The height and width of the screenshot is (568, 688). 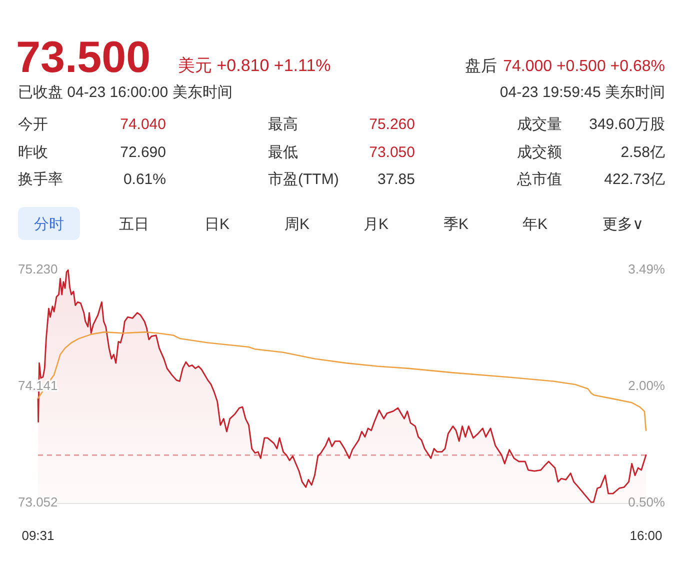 What do you see at coordinates (143, 124) in the screenshot?
I see `text: 74.040` at bounding box center [143, 124].